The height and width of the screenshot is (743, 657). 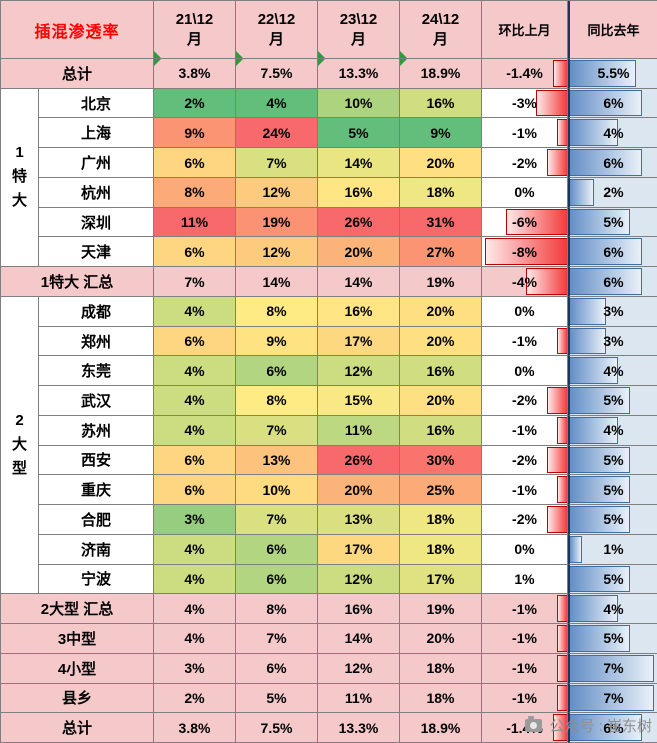 I want to click on row-label-cell: 武汉, so click(x=96, y=401).